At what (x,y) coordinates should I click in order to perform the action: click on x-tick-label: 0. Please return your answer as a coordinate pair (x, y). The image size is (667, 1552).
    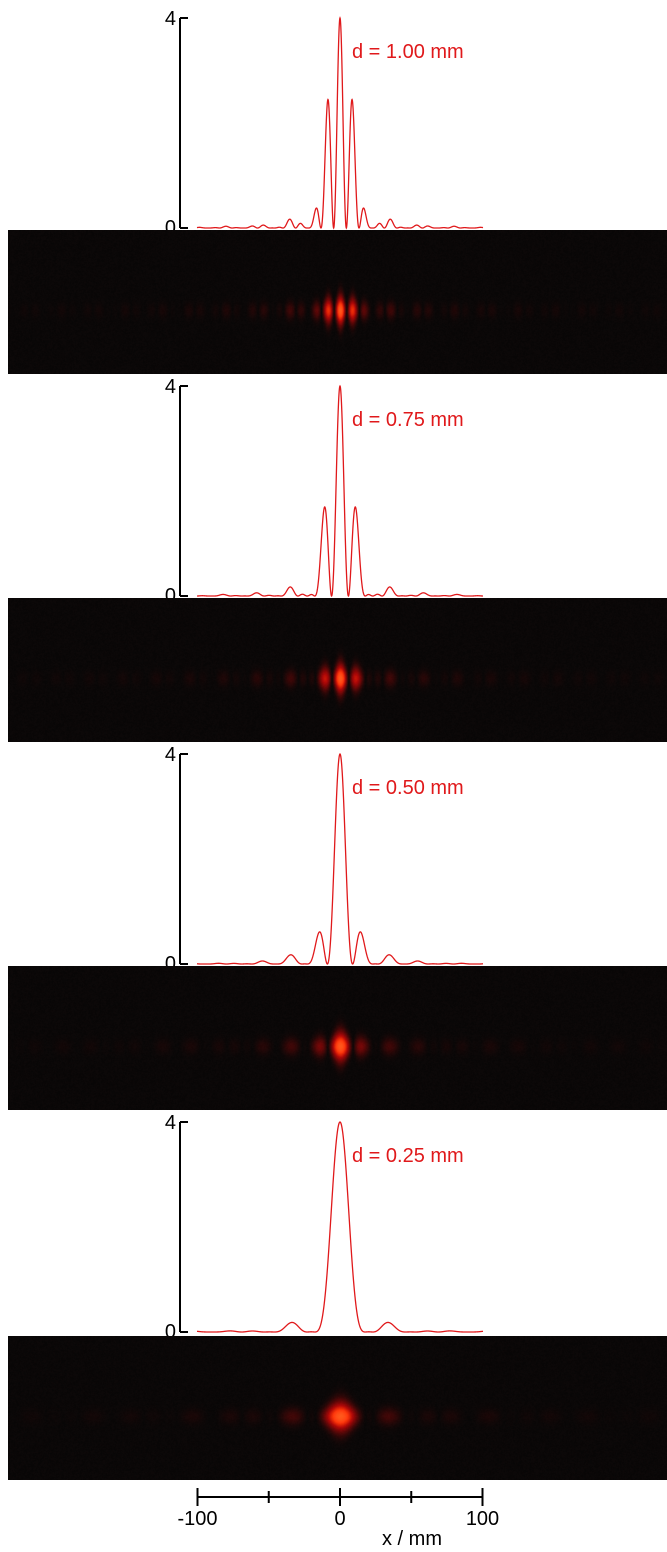
    Looking at the image, I should click on (339, 1519).